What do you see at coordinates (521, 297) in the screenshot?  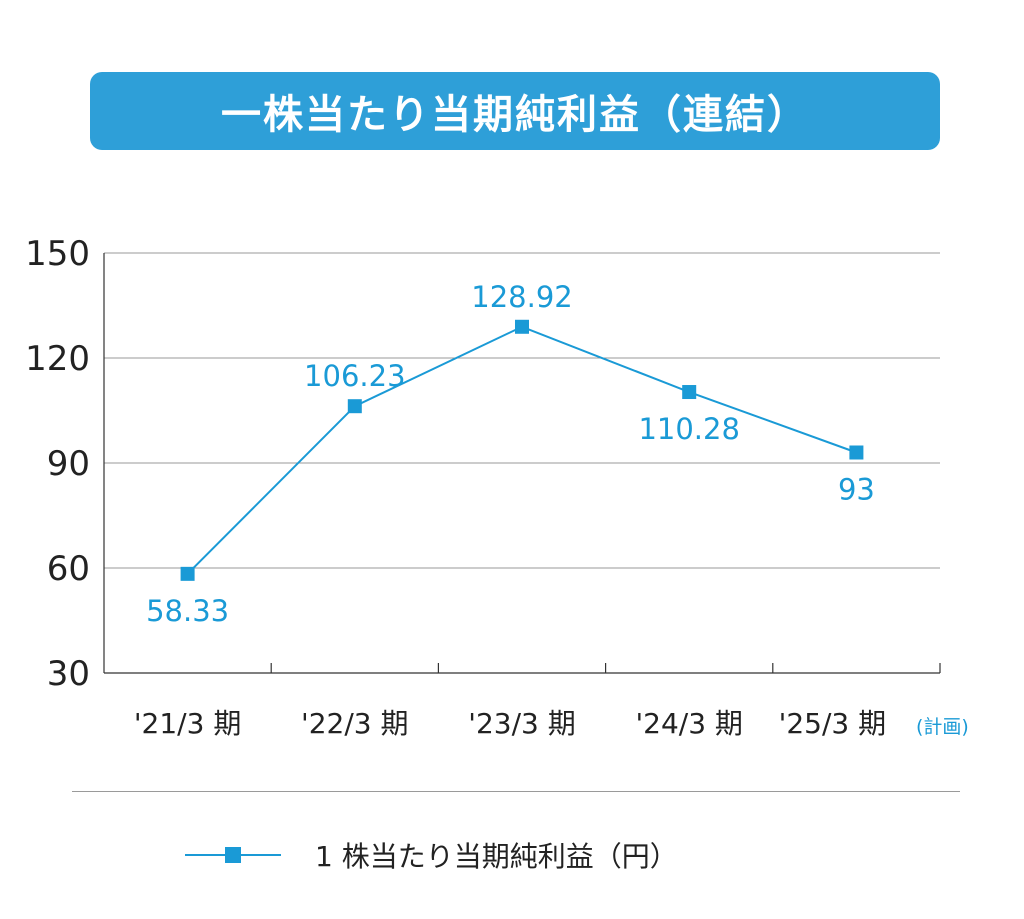 I see `data-label-2: 128.92` at bounding box center [521, 297].